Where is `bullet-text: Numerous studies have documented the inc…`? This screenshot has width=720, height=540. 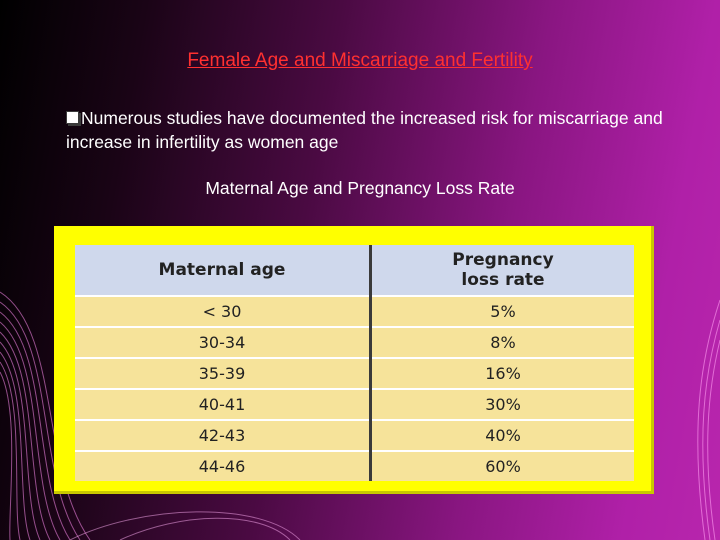 bullet-text: Numerous studies have documented the inc… is located at coordinates (364, 130).